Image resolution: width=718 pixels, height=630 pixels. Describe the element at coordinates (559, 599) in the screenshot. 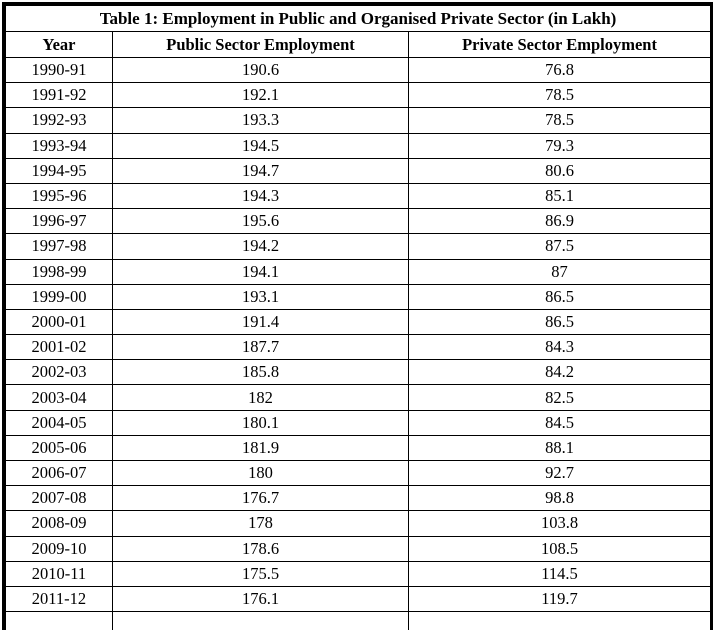

I see `cell-private-employment: 119.7` at that location.